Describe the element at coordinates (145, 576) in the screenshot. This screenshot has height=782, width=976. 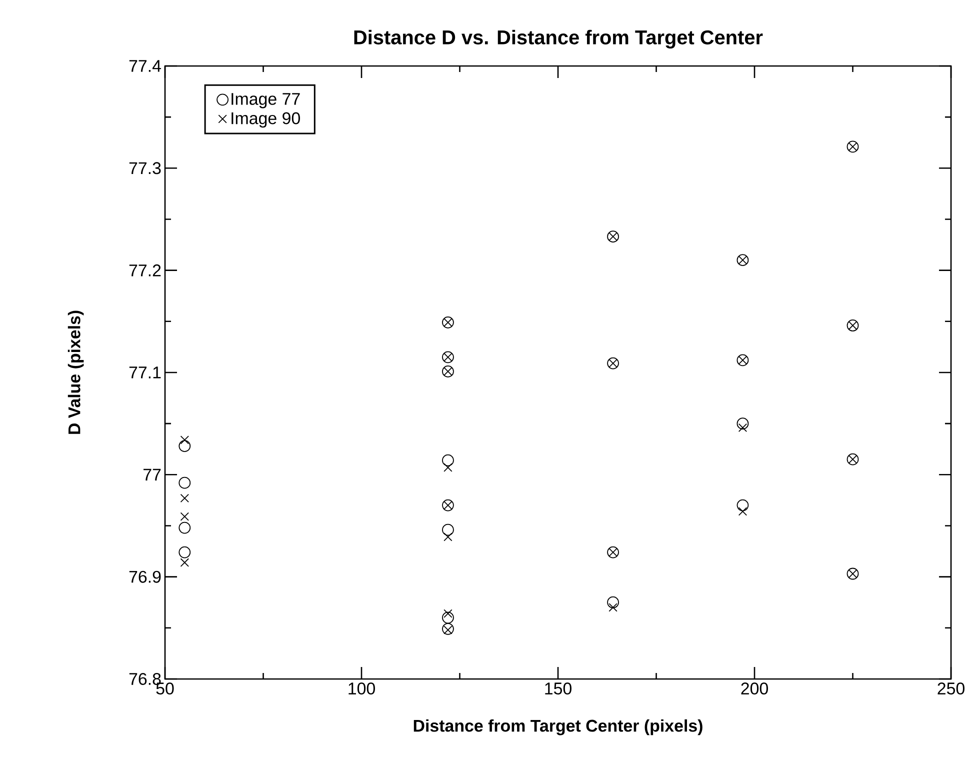
I see `y-tick-label: 76.9` at that location.